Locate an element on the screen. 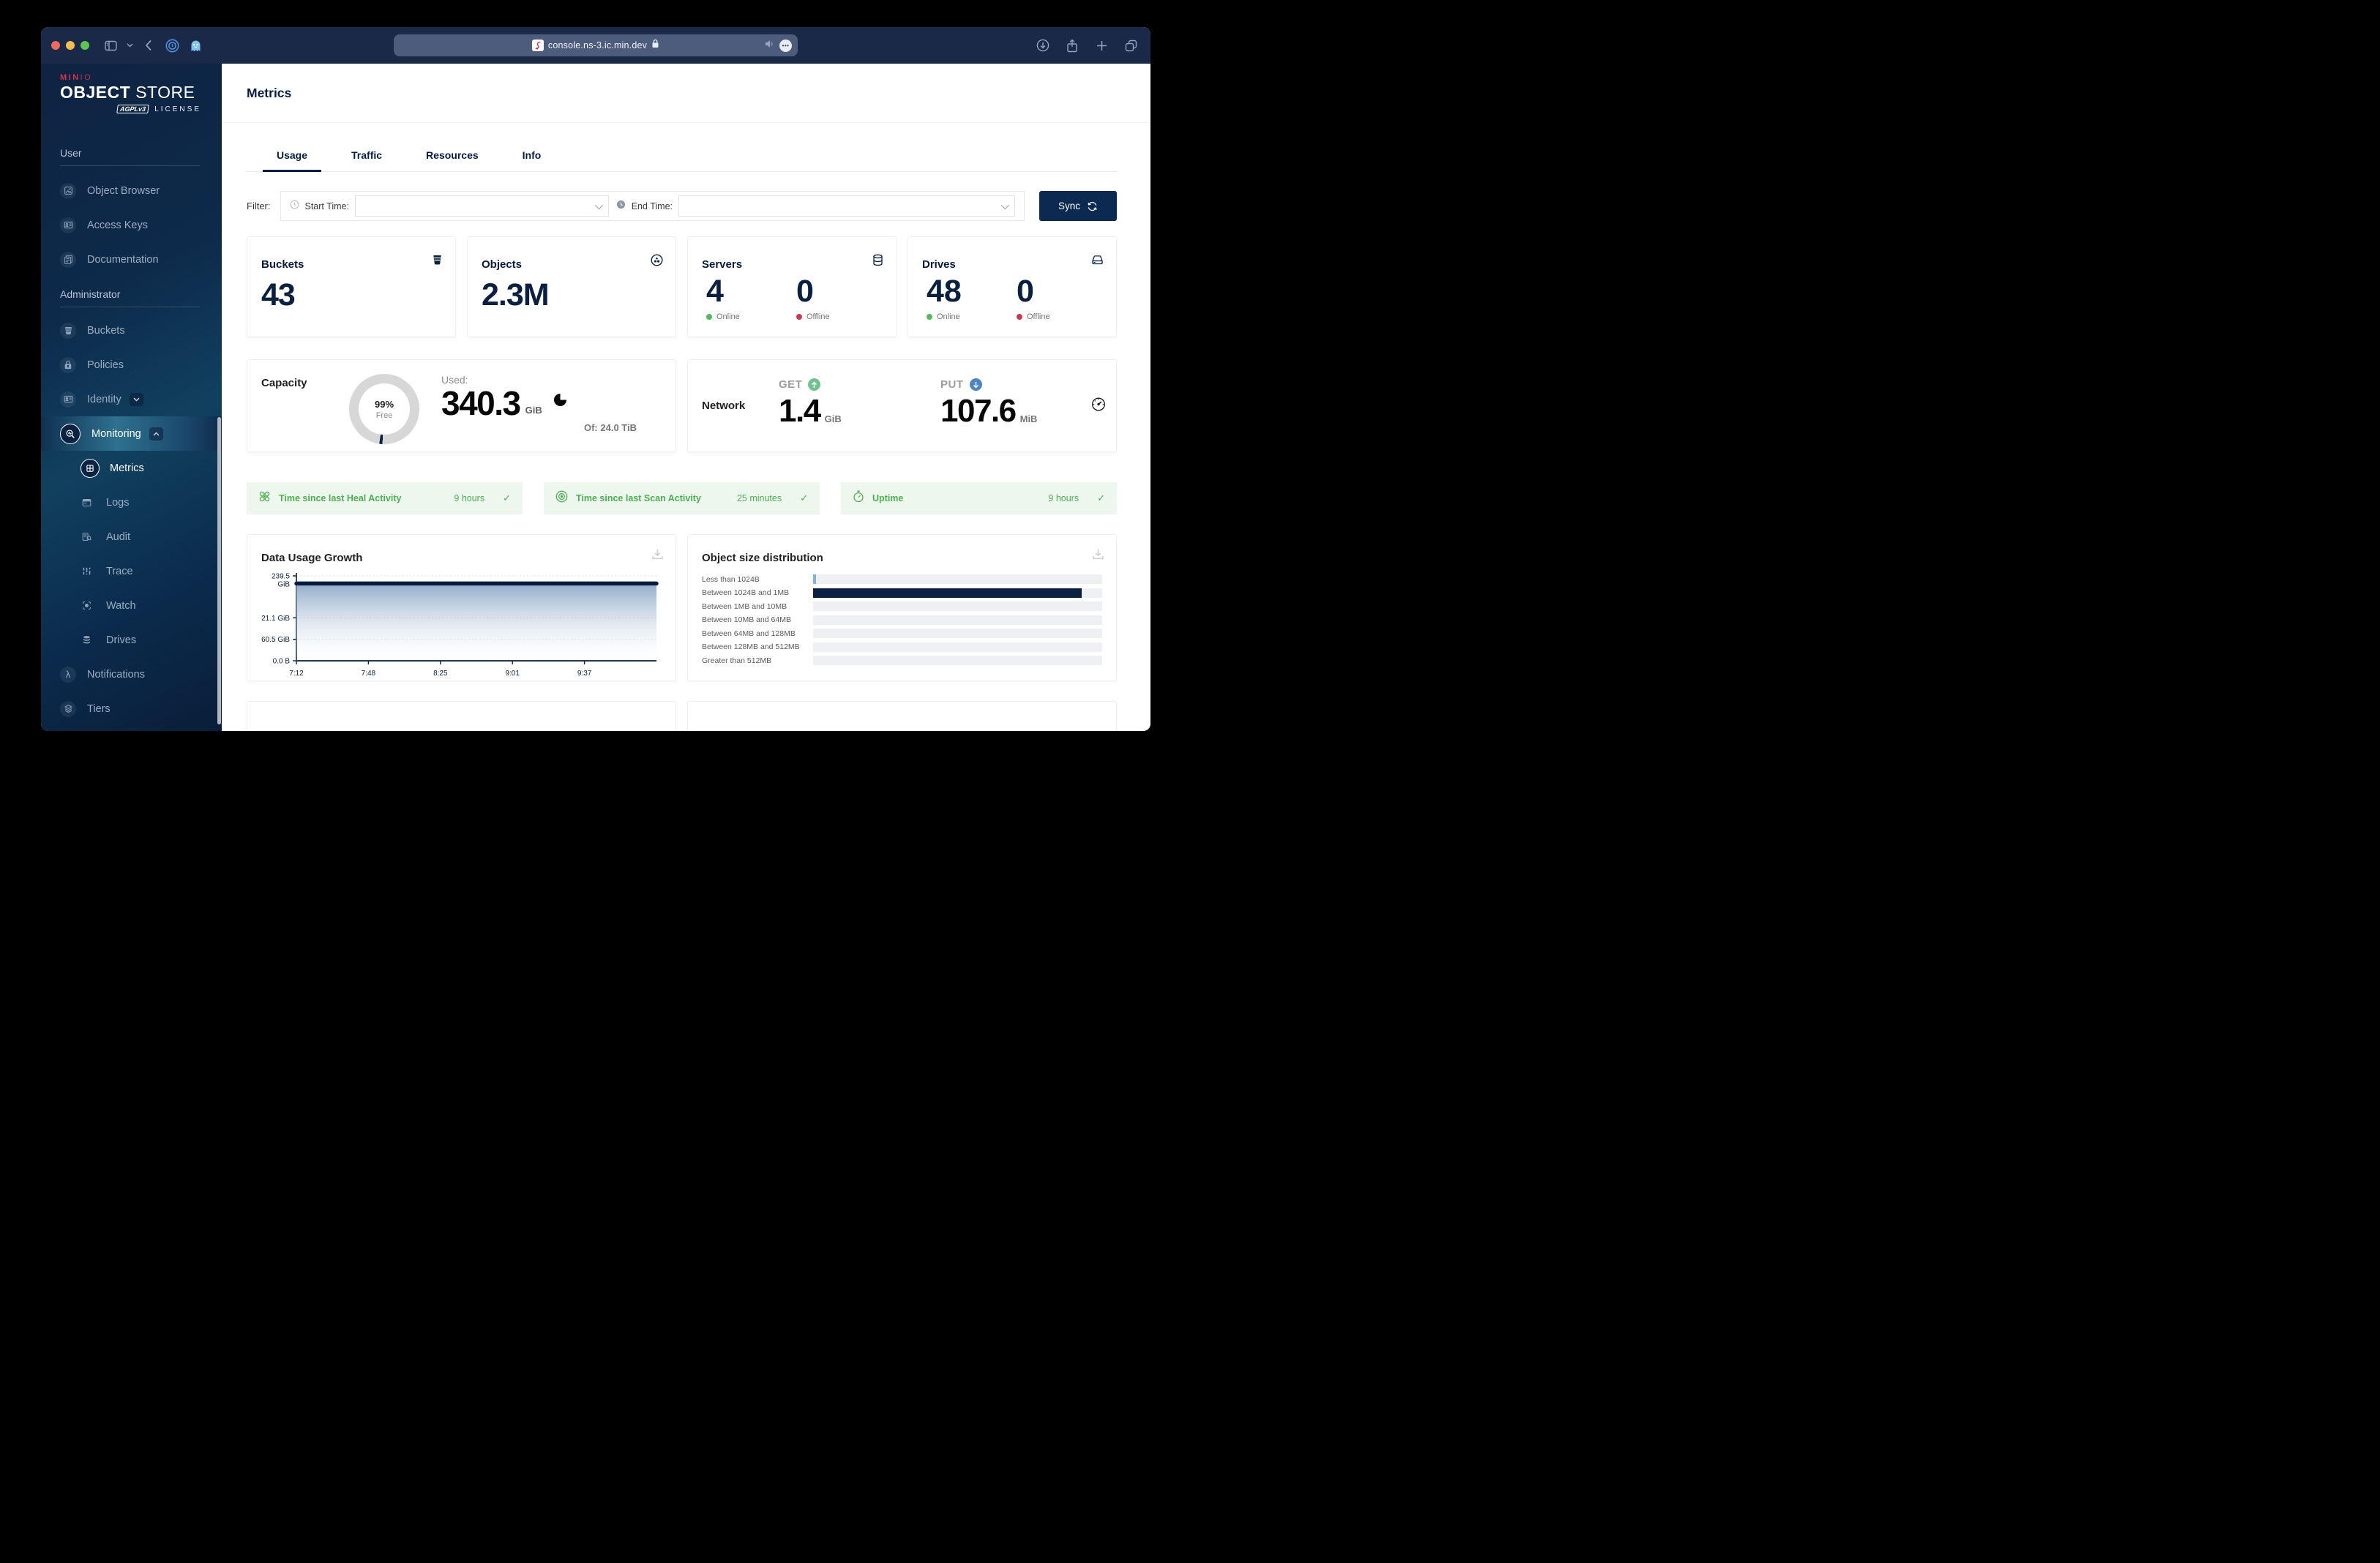 The image size is (2380, 1563). identity-icon is located at coordinates (68, 400).